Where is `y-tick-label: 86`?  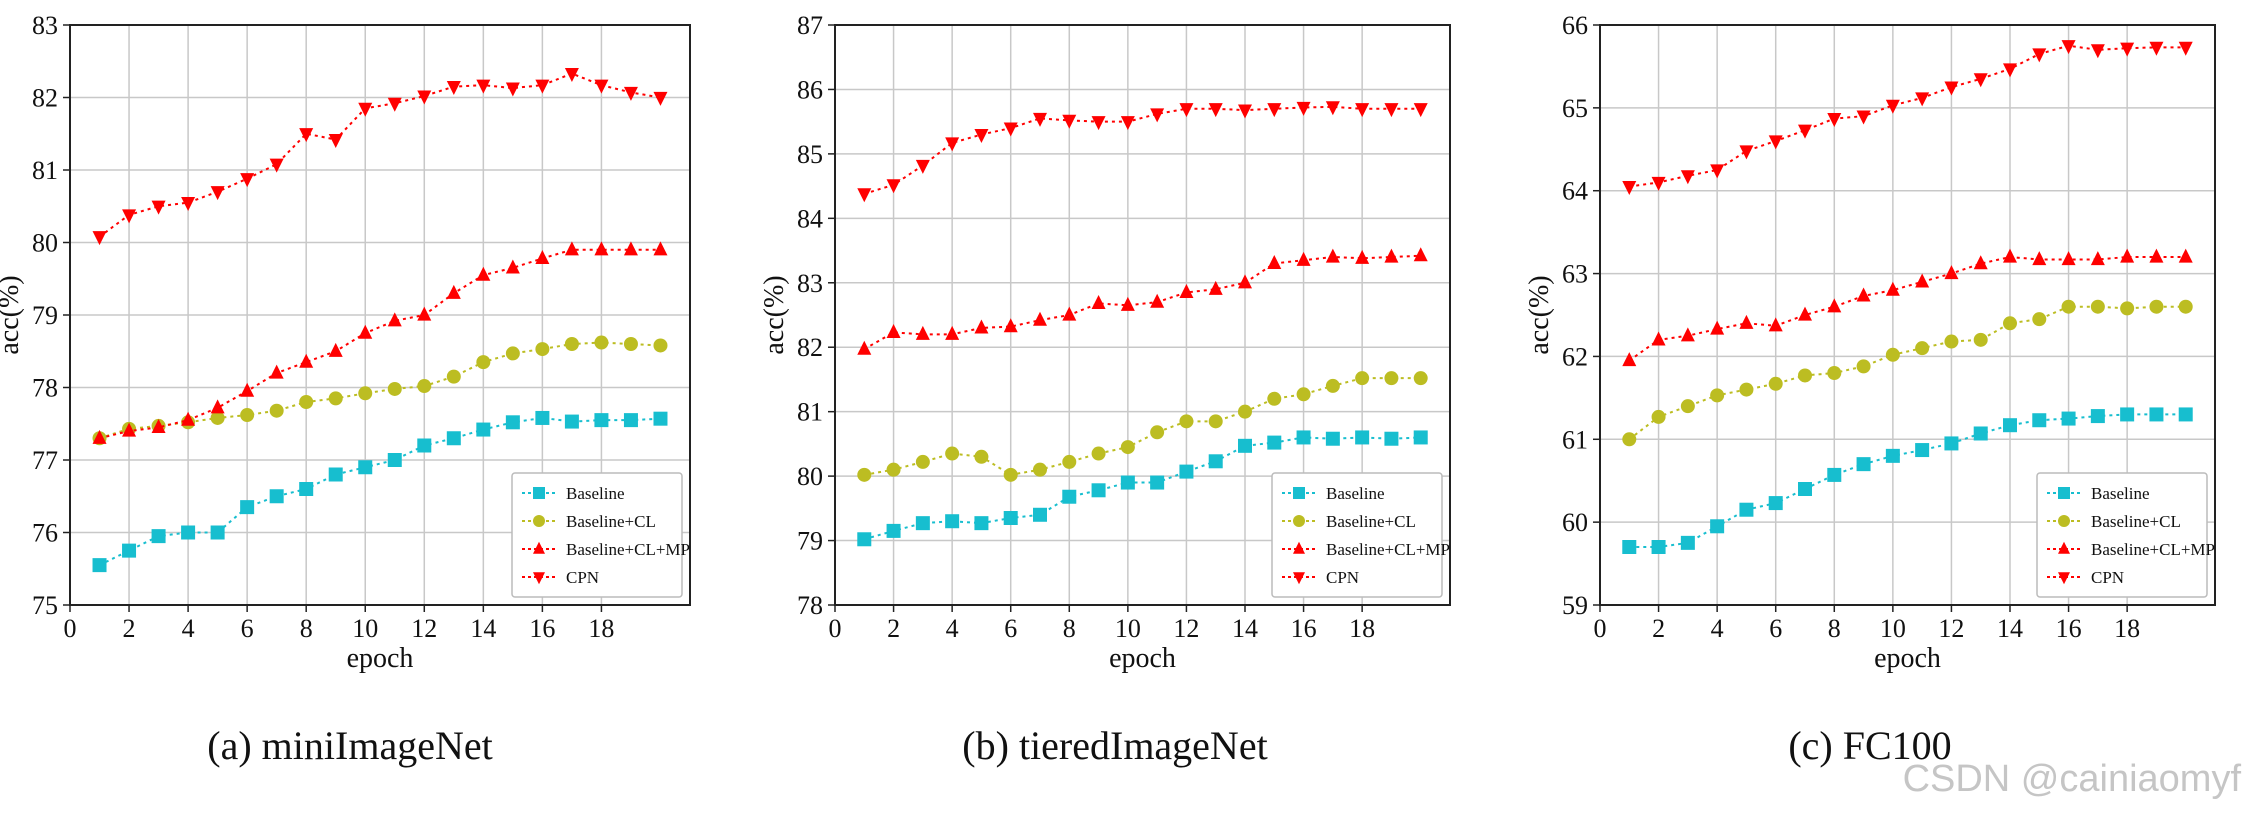 y-tick-label: 86 is located at coordinates (810, 89).